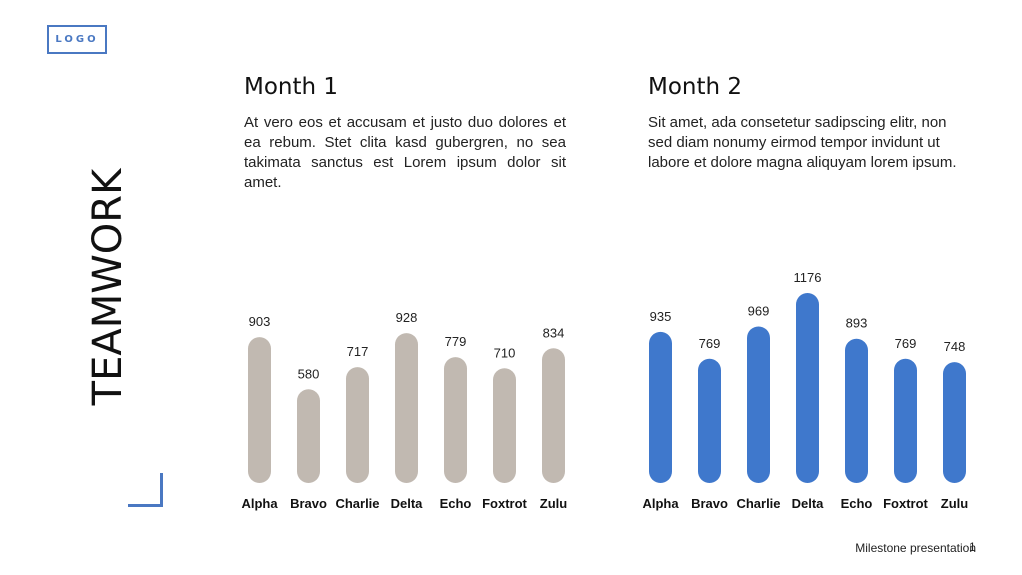 This screenshot has width=1022, height=575. Describe the element at coordinates (955, 346) in the screenshot. I see `month2-value-label: 748` at that location.